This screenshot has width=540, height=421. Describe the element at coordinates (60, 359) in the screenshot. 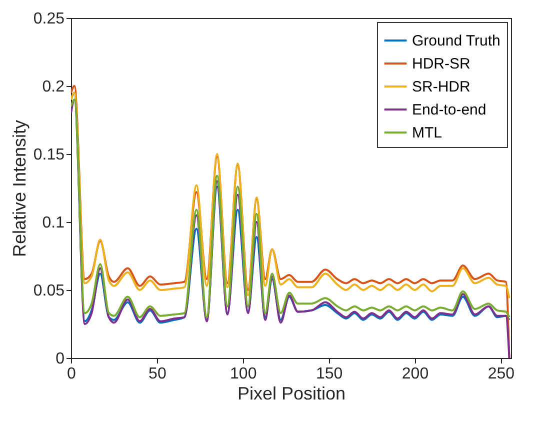

I see `y-tick-label: 0` at that location.